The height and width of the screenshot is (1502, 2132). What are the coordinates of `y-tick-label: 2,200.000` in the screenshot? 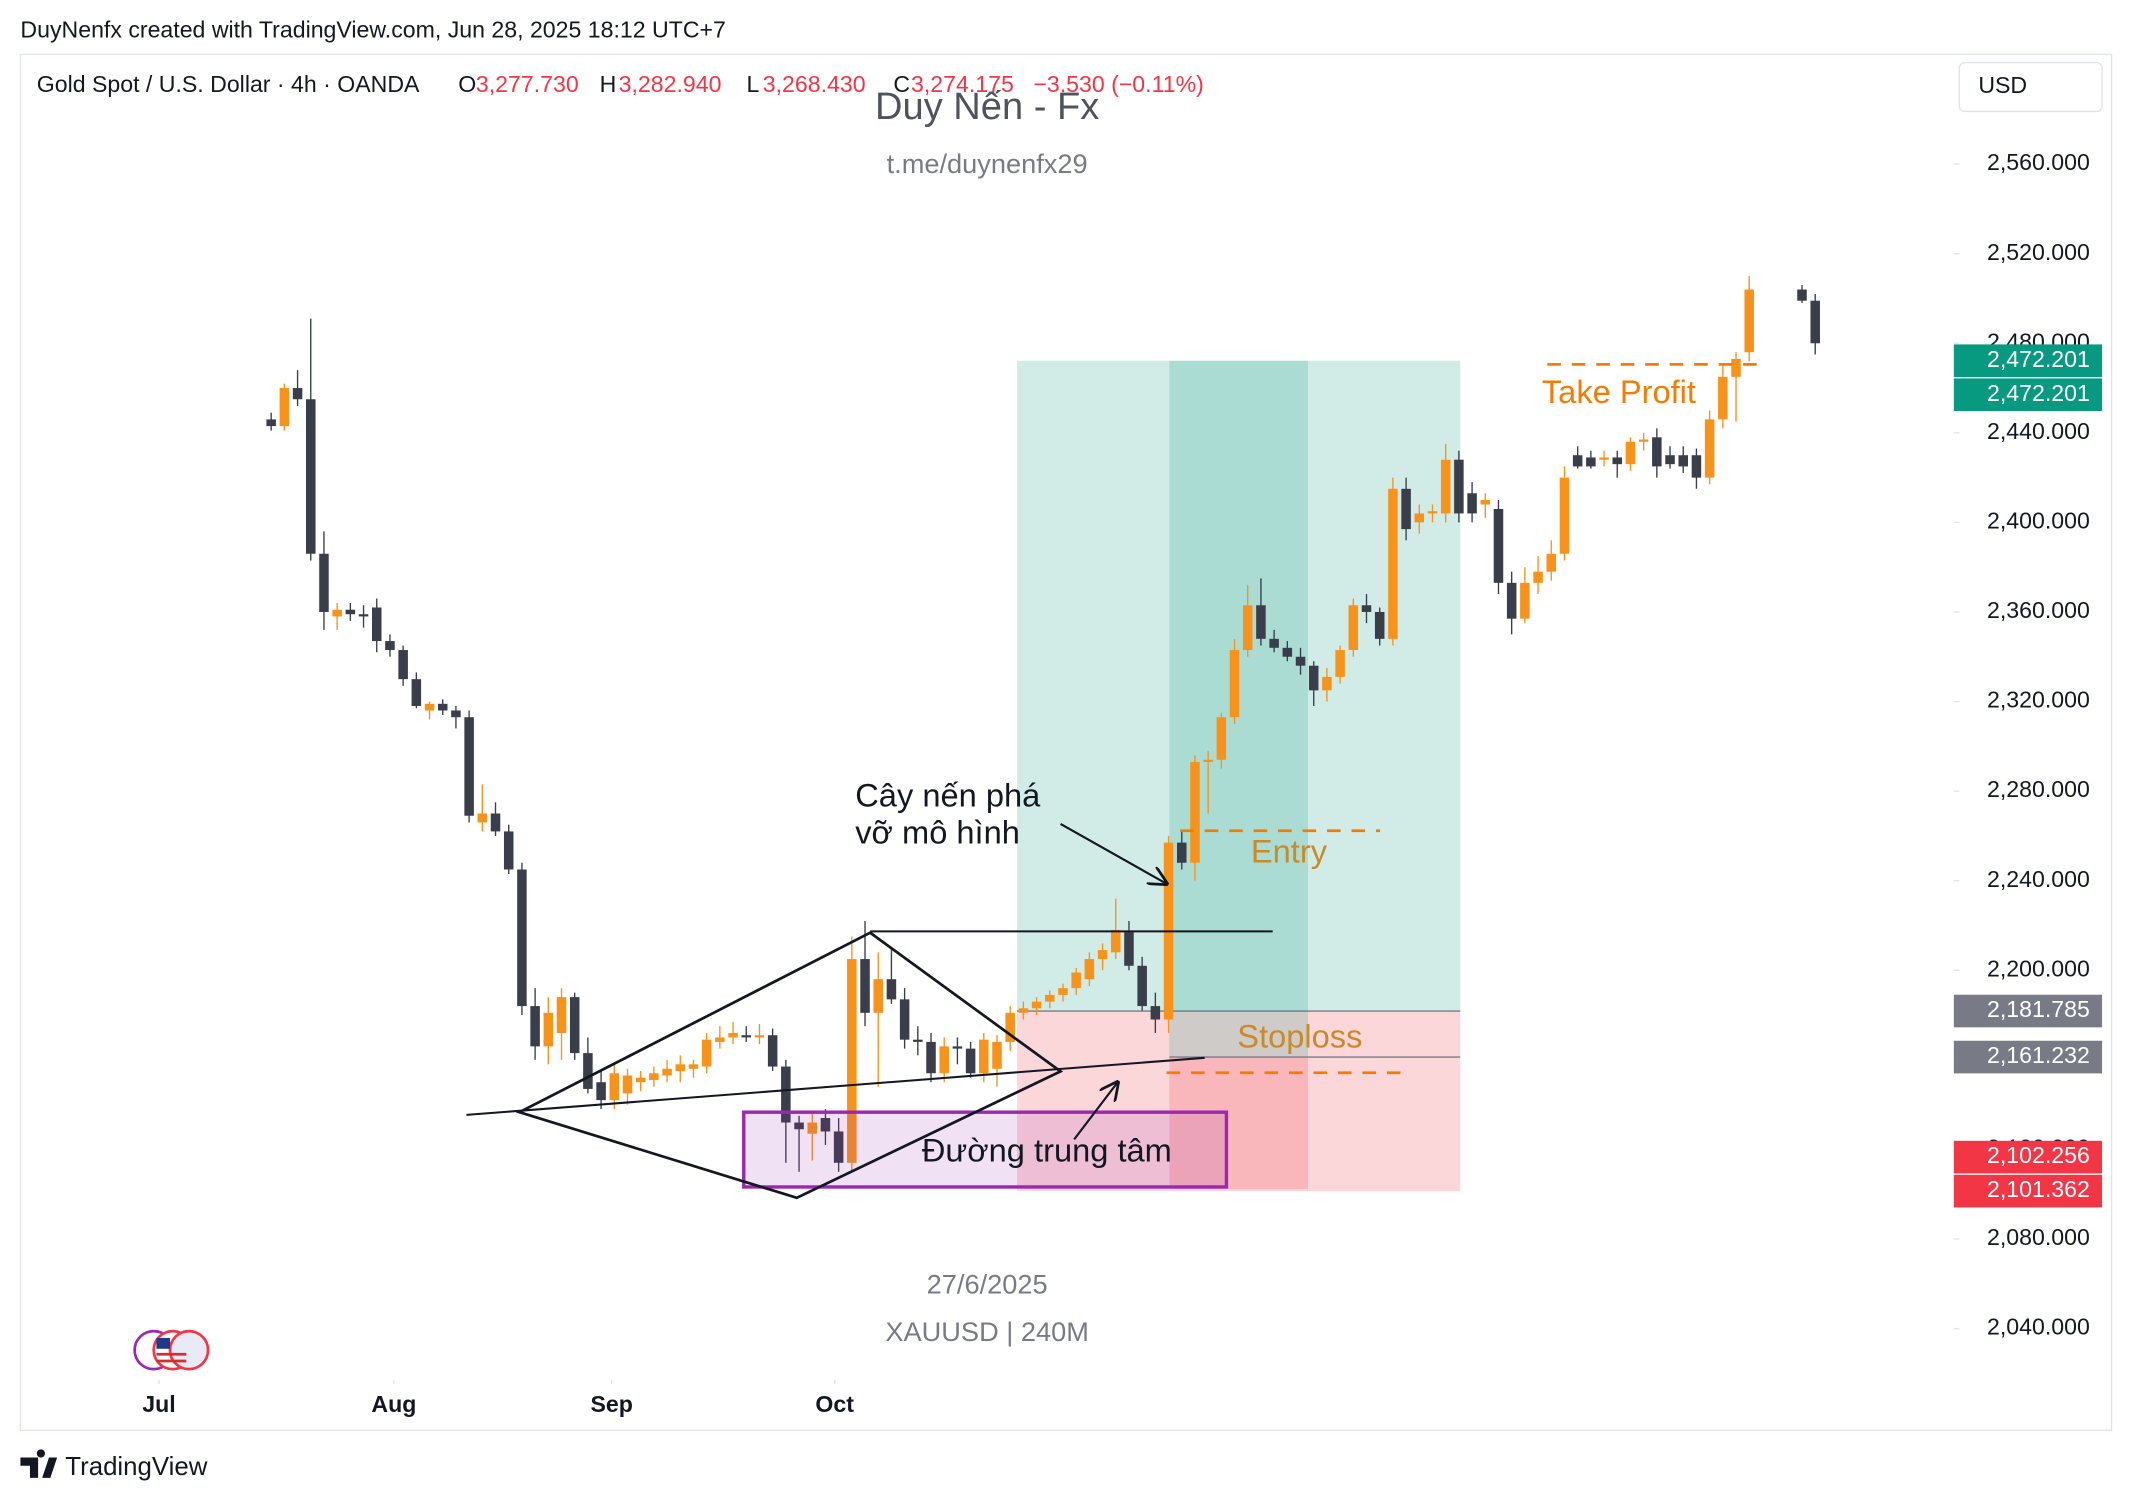 It's located at (2038, 968).